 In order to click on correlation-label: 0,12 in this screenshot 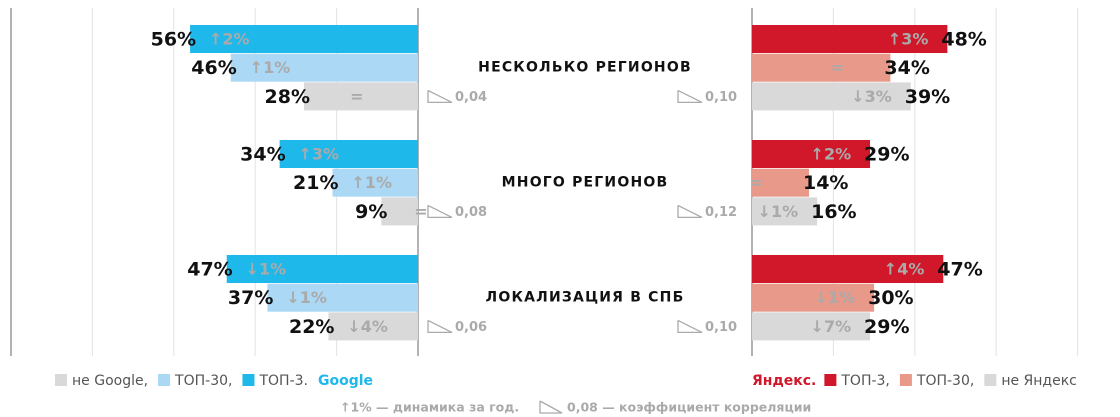, I will do `click(721, 212)`.